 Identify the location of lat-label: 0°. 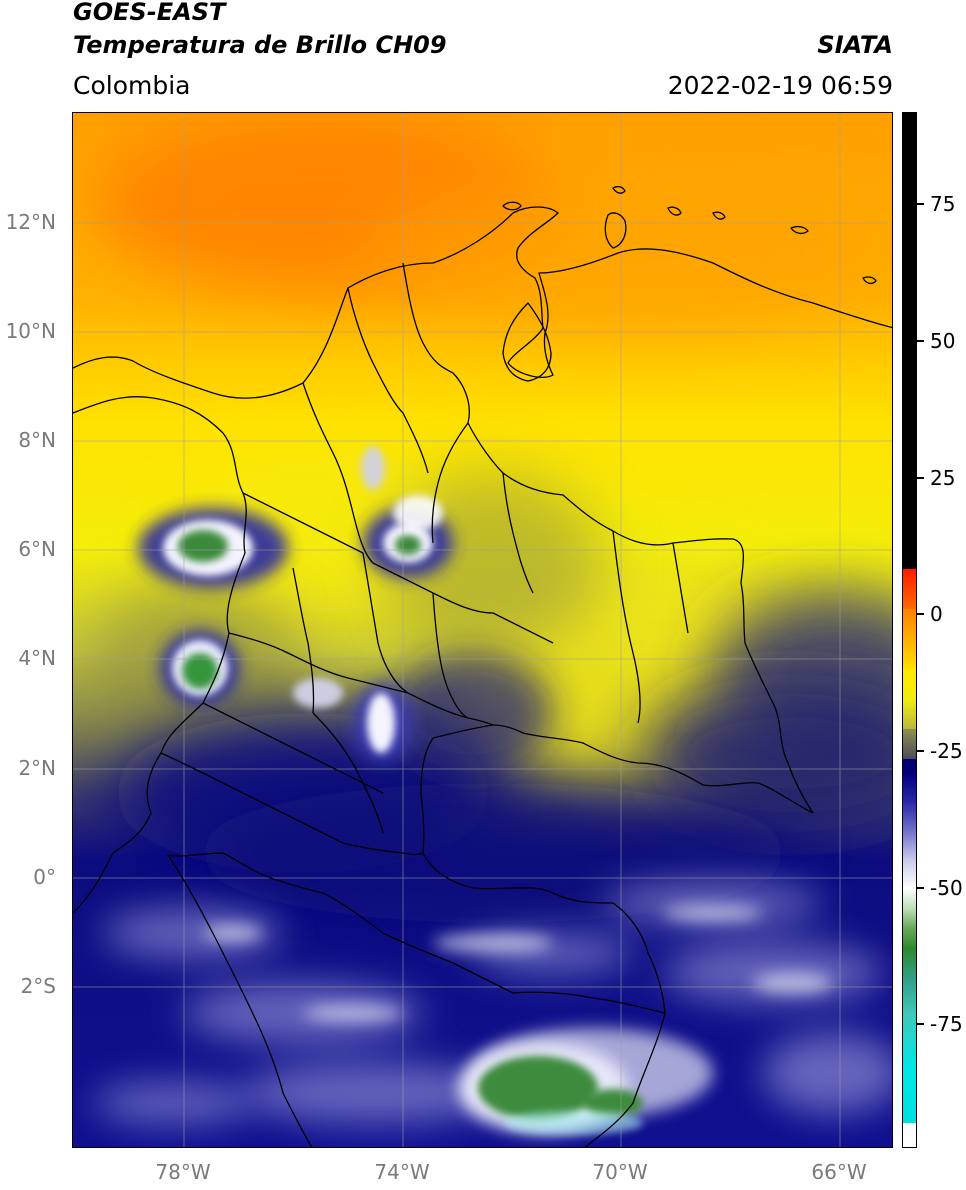
(44, 877).